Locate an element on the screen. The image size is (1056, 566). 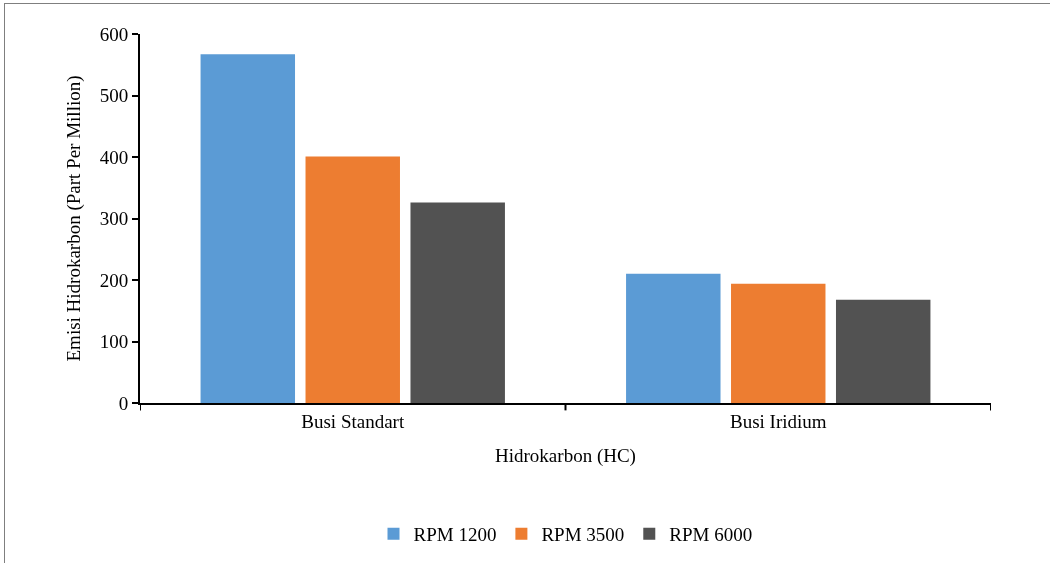
y-axis-title: Emisi Hidrokarbon (Part Per Million) is located at coordinates (74, 218).